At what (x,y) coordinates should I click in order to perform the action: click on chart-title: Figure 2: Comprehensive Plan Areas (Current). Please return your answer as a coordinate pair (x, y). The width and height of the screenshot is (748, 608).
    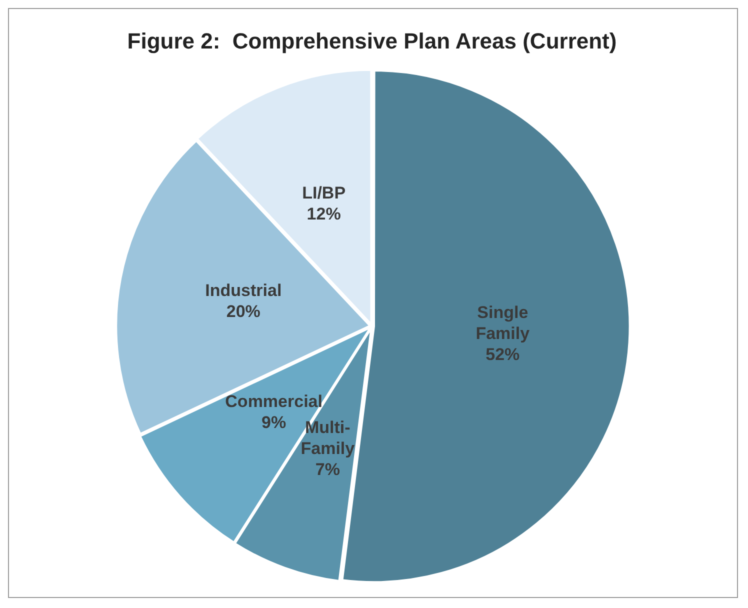
    Looking at the image, I should click on (372, 41).